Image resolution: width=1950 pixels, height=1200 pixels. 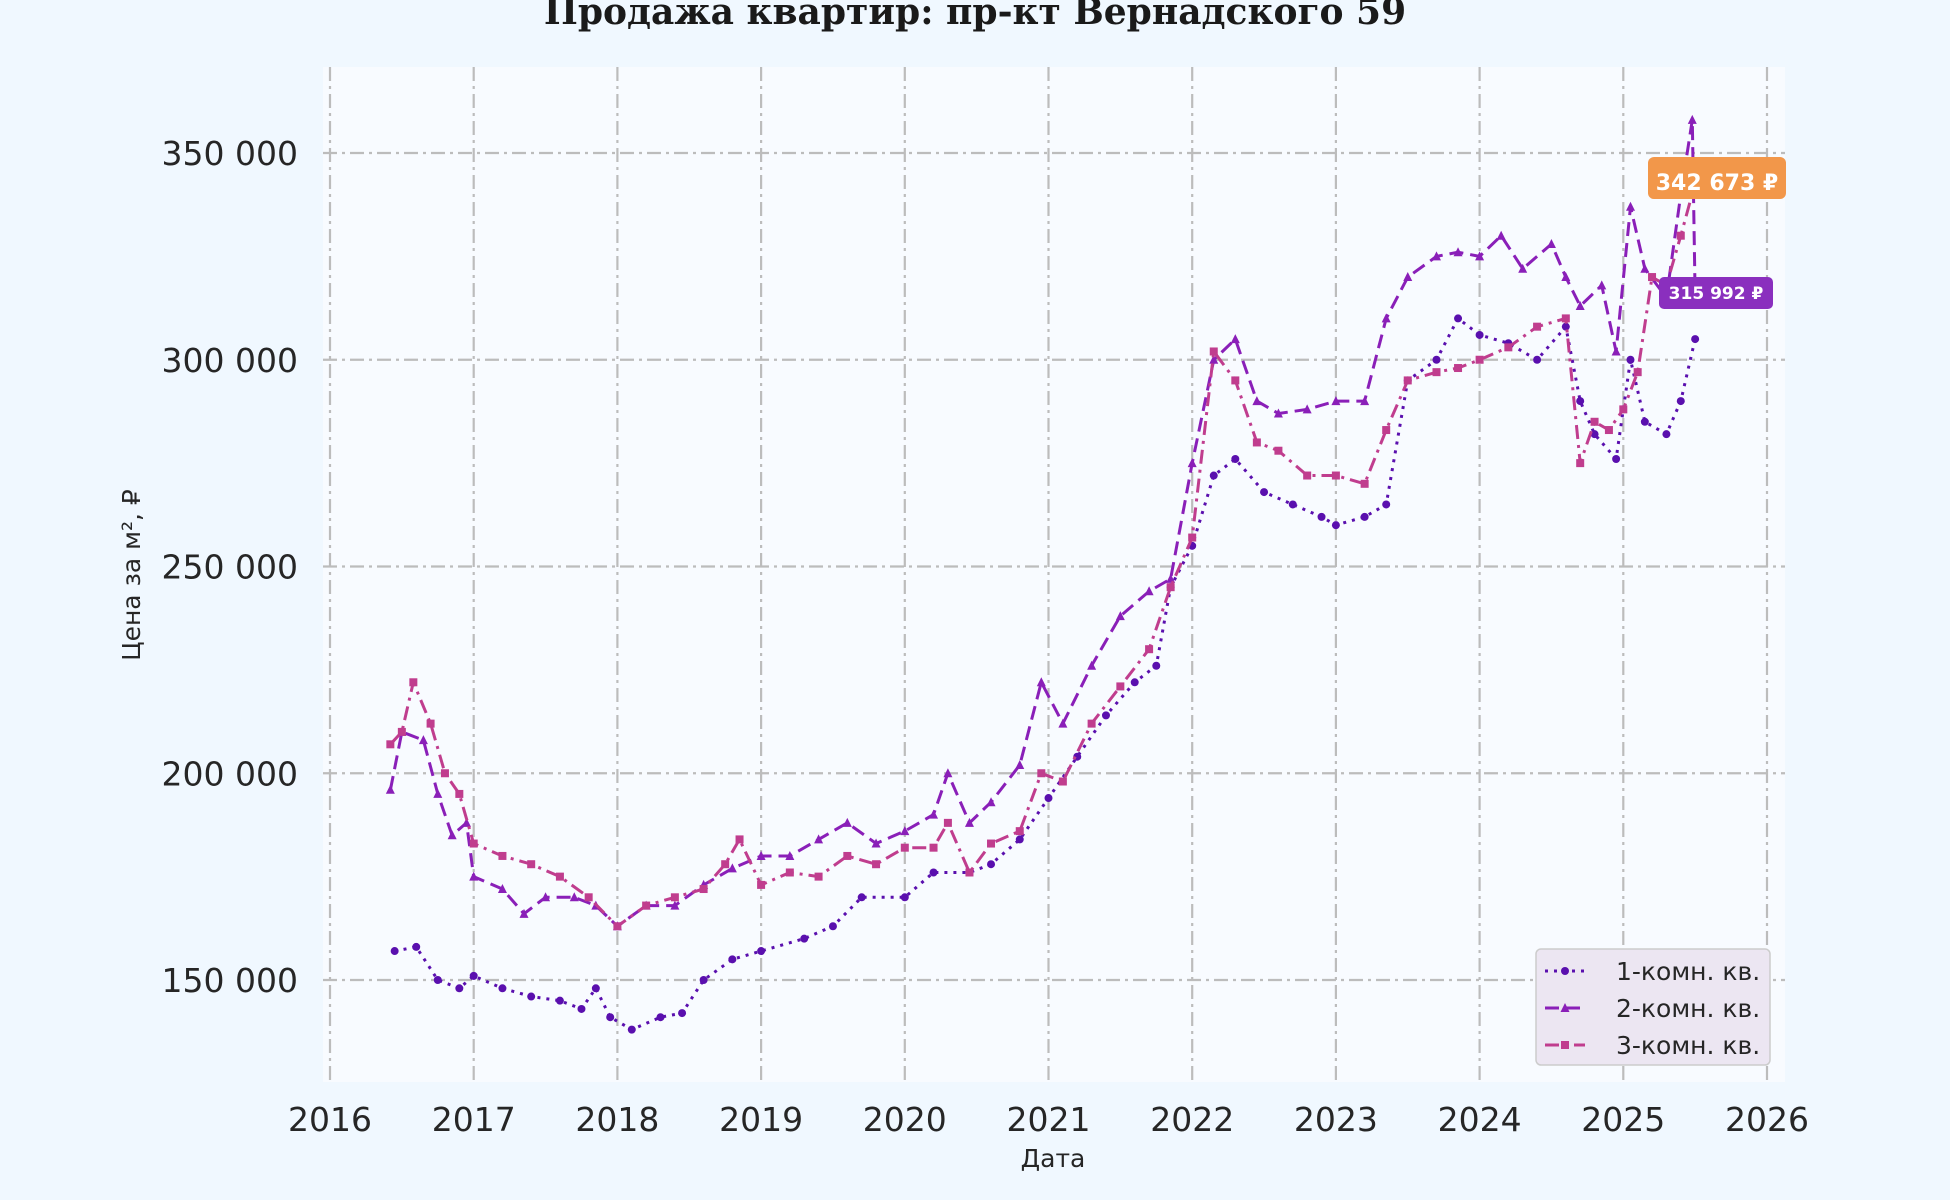 I want to click on x-axis-label: Дата, so click(x=1053, y=1158).